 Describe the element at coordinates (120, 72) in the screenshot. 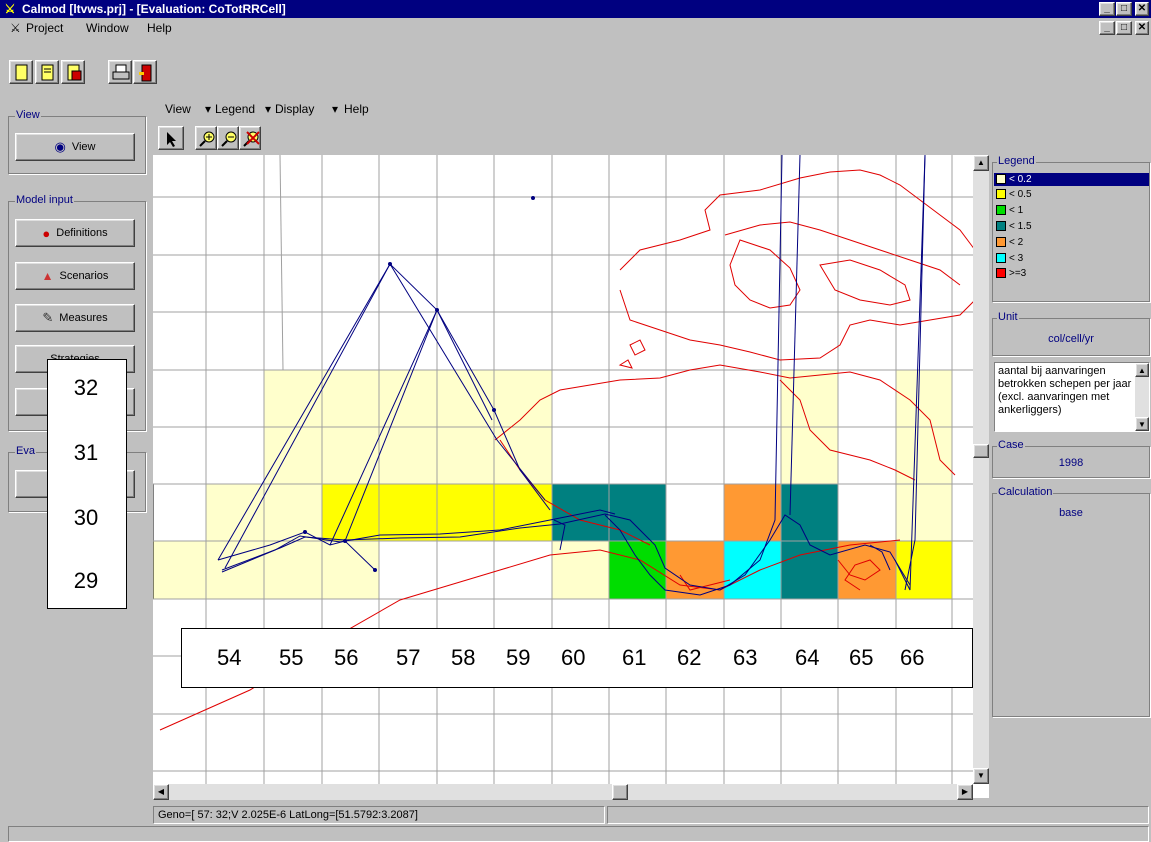

I see `print-button` at that location.